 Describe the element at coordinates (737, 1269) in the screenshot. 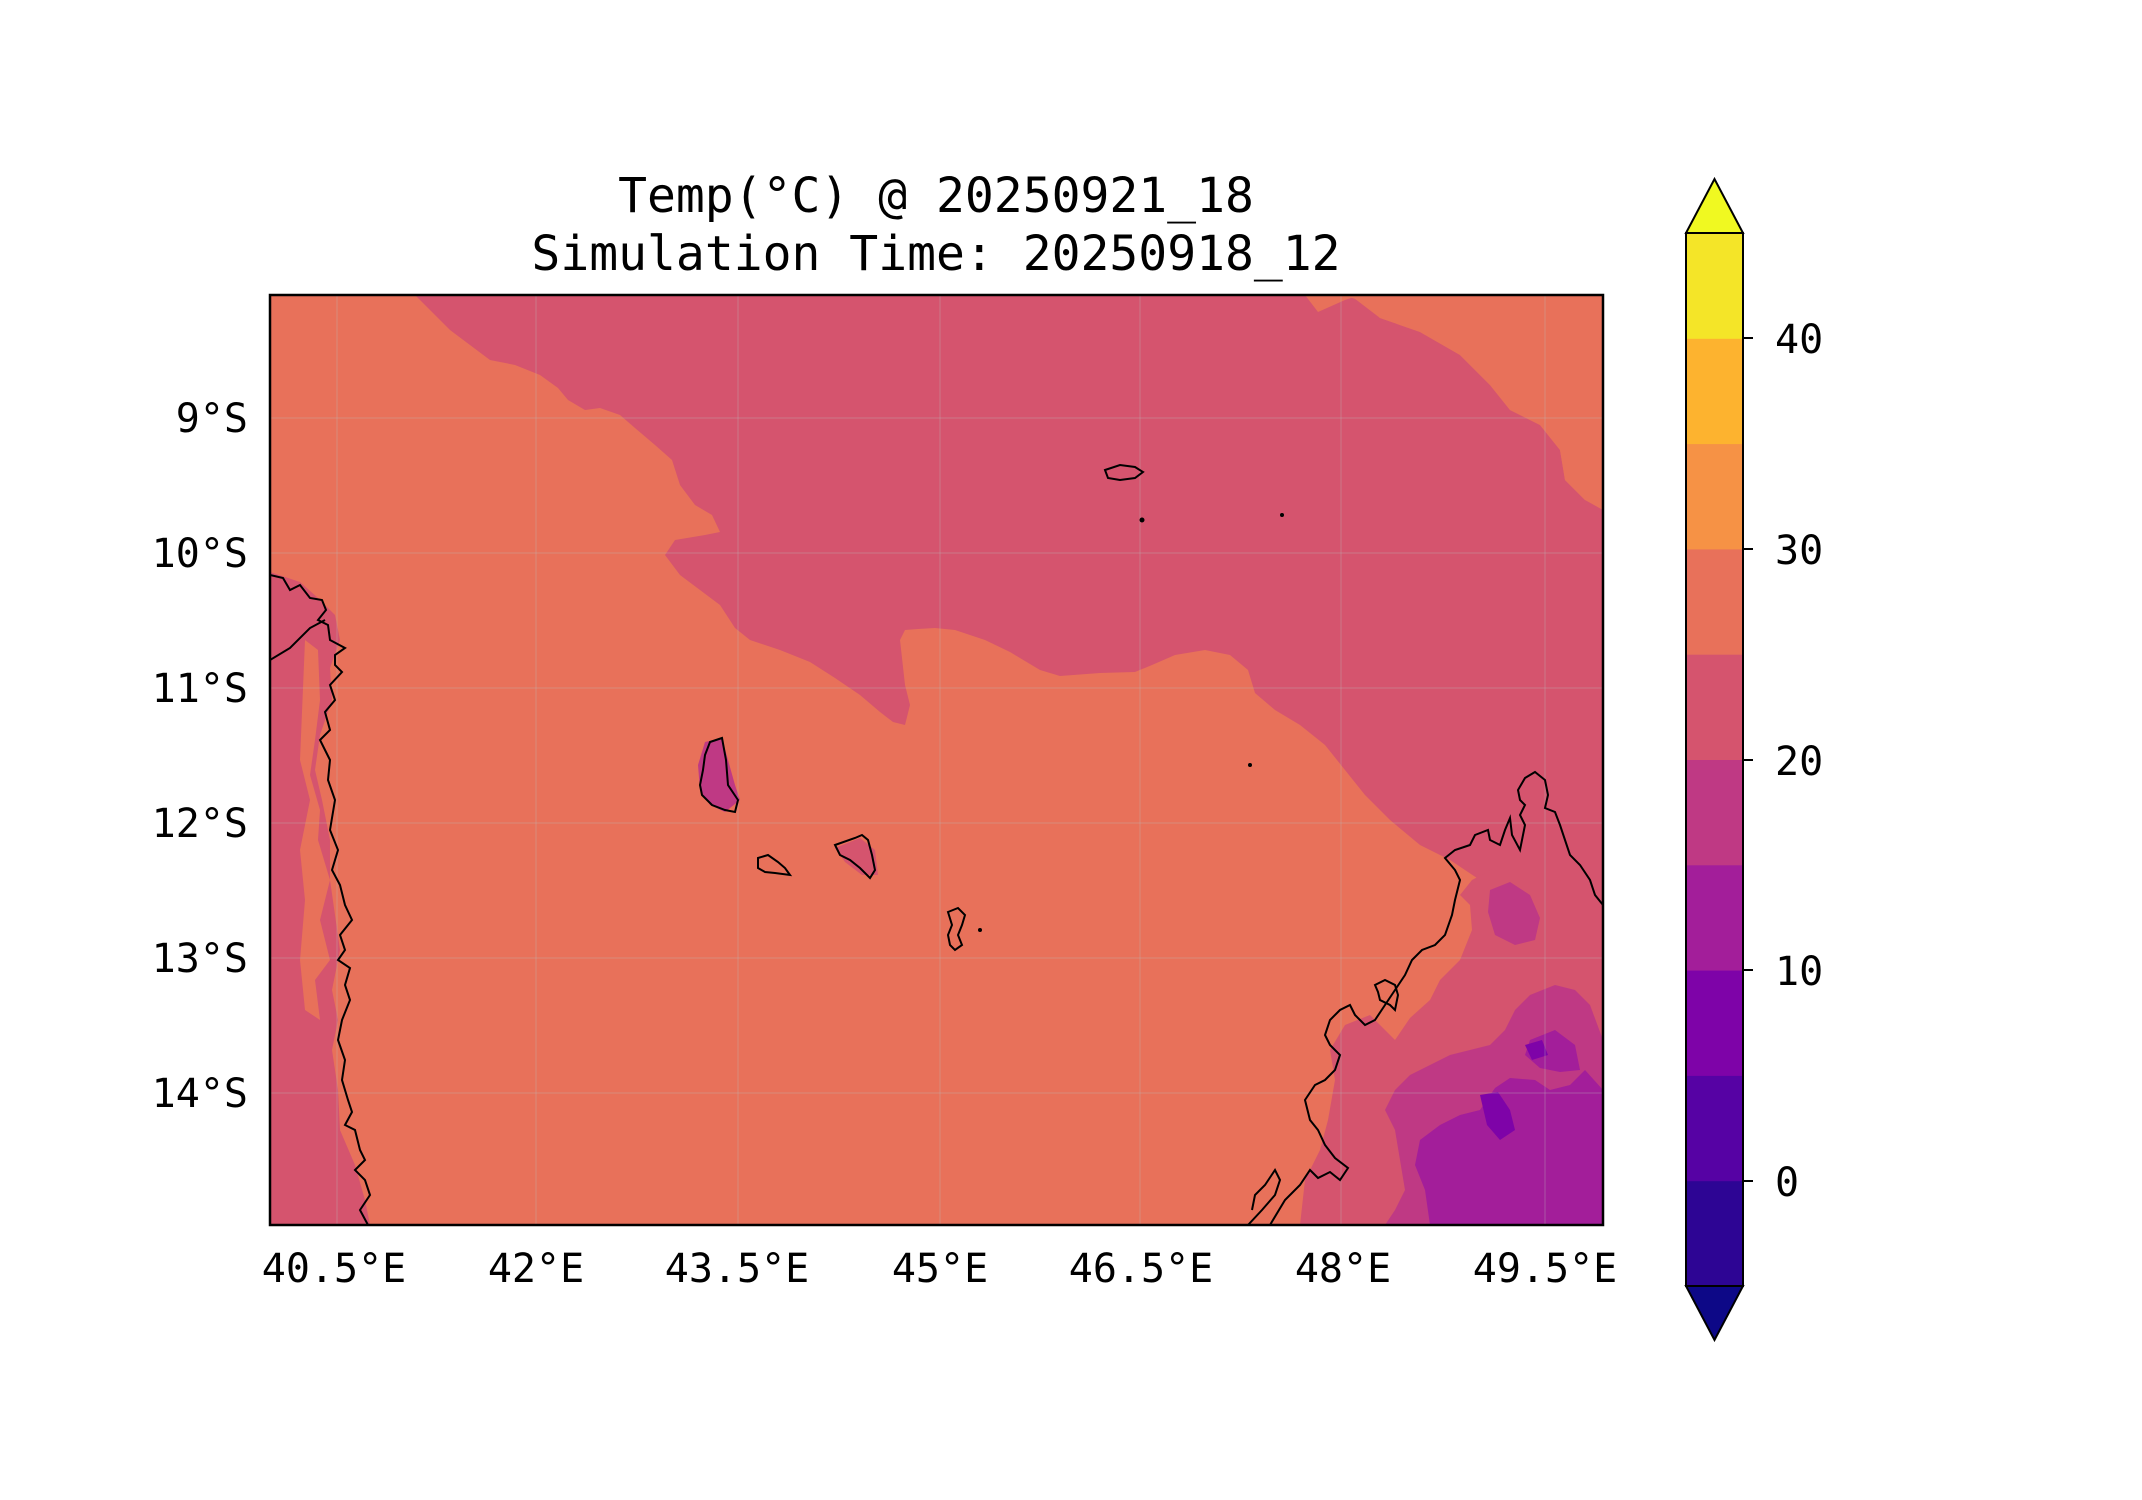

I see `lon-tick-label: 43.5°E` at that location.